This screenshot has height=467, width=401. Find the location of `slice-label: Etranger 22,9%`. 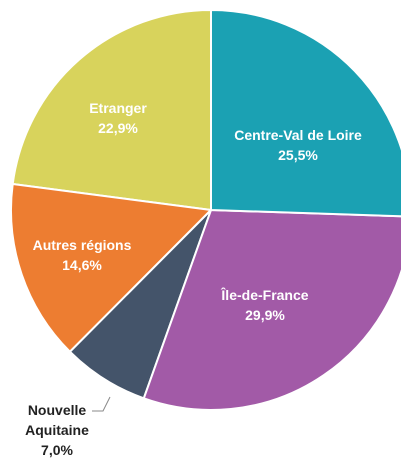

slice-label: Etranger 22,9% is located at coordinates (118, 118).